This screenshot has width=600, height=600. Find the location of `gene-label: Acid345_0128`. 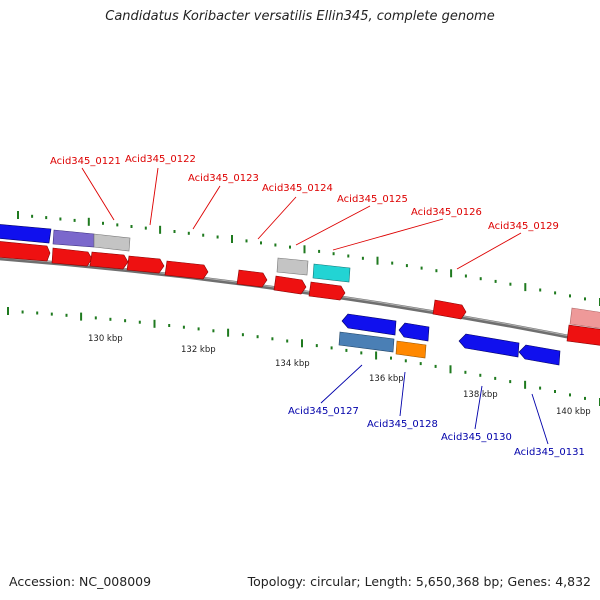

gene-label: Acid345_0128 is located at coordinates (402, 424).